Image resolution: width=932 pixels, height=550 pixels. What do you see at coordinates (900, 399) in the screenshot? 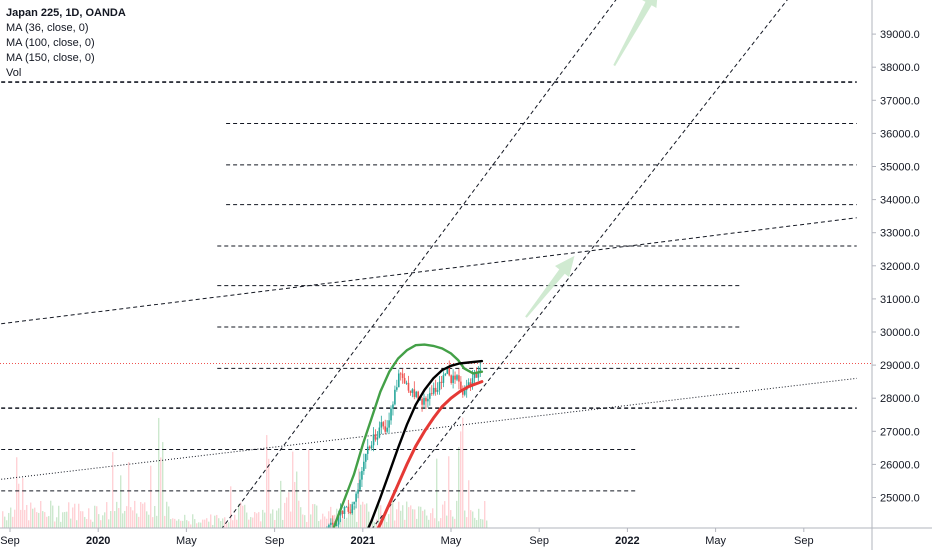
I see `y-tick-label: 28000.0` at bounding box center [900, 399].